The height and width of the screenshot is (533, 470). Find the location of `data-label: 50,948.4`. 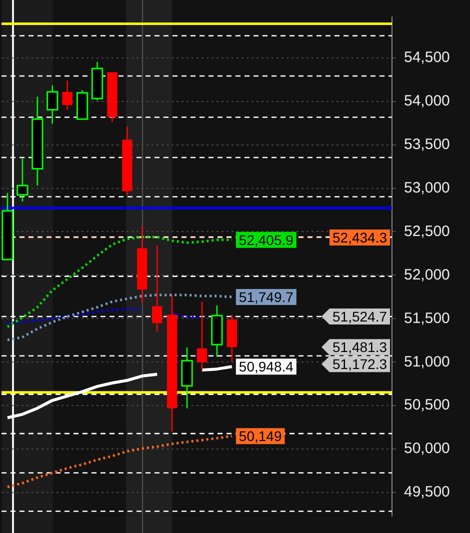

data-label: 50,948.4 is located at coordinates (266, 366).